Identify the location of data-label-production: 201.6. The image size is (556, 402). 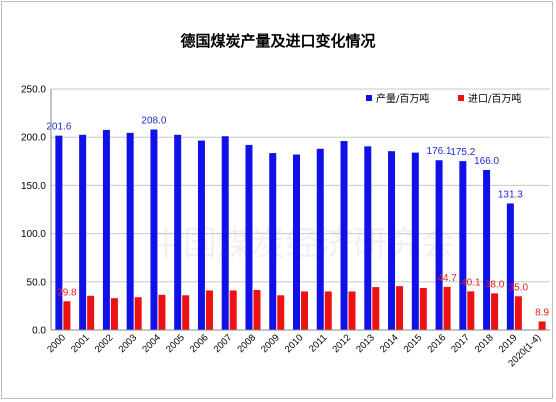
(58, 127).